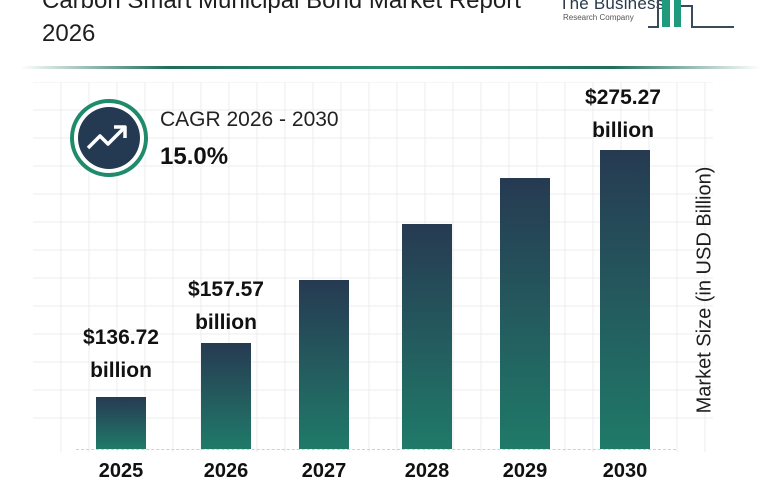 The height and width of the screenshot is (483, 780). I want to click on trending-up-icon, so click(109, 138).